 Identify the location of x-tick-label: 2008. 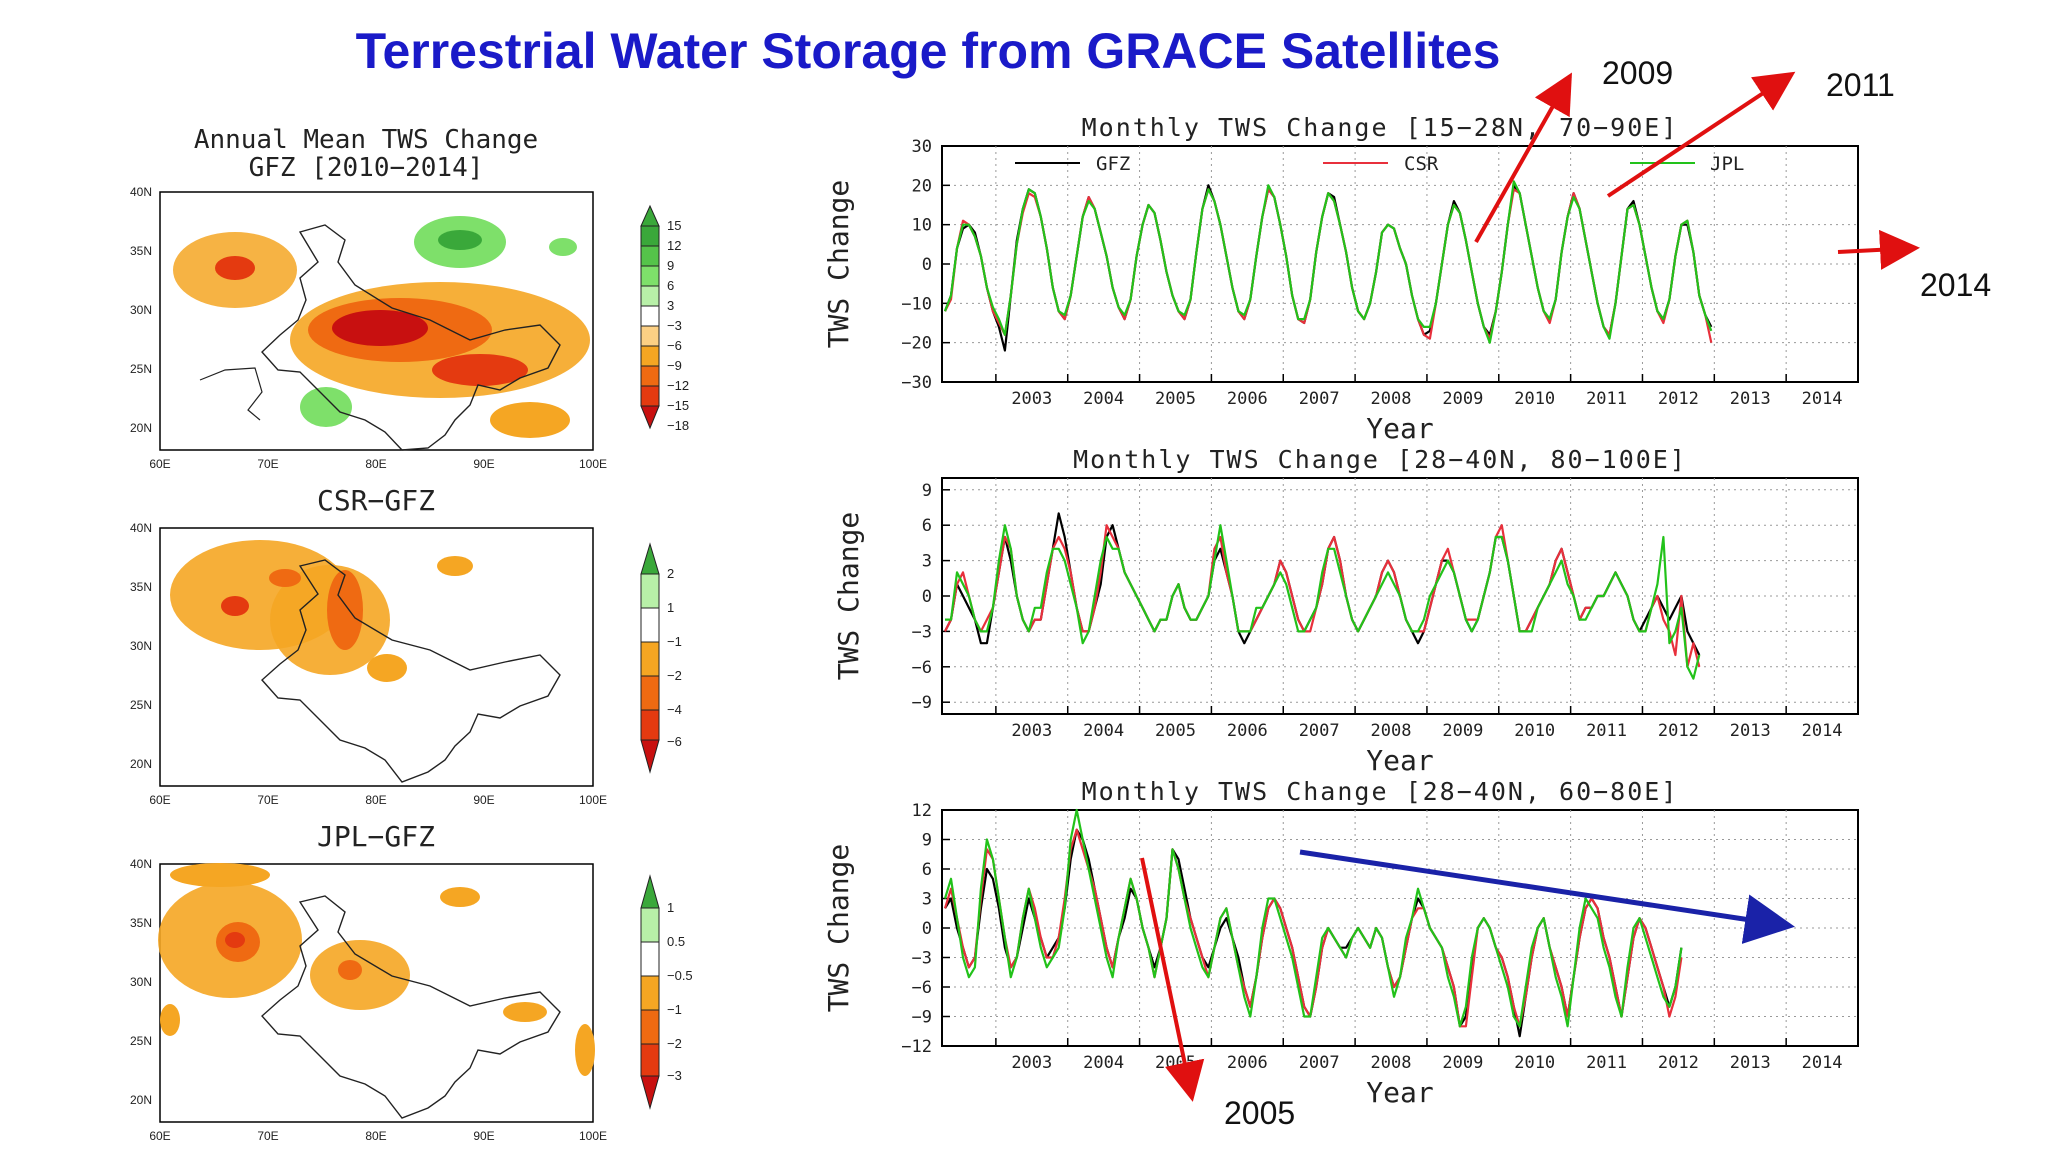
(1391, 399).